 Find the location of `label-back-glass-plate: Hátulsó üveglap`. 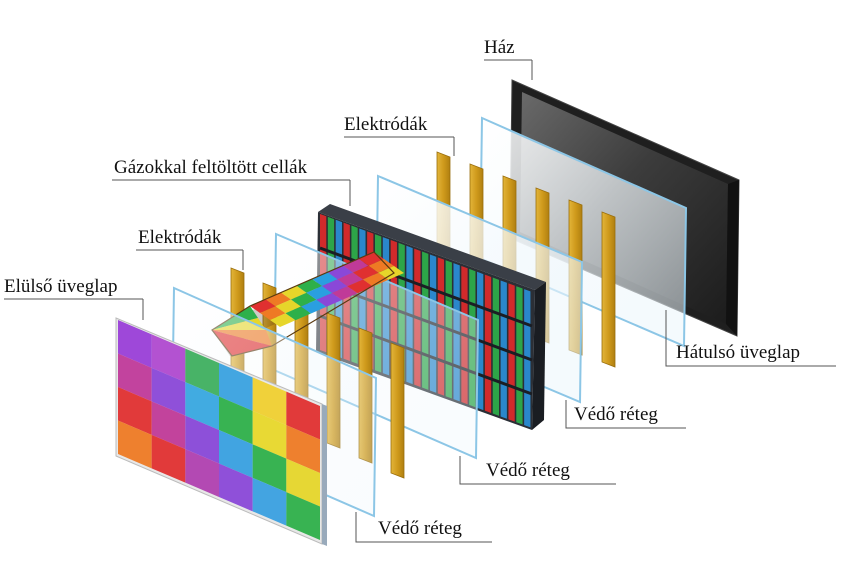

label-back-glass-plate: Hátulsó üveglap is located at coordinates (738, 352).